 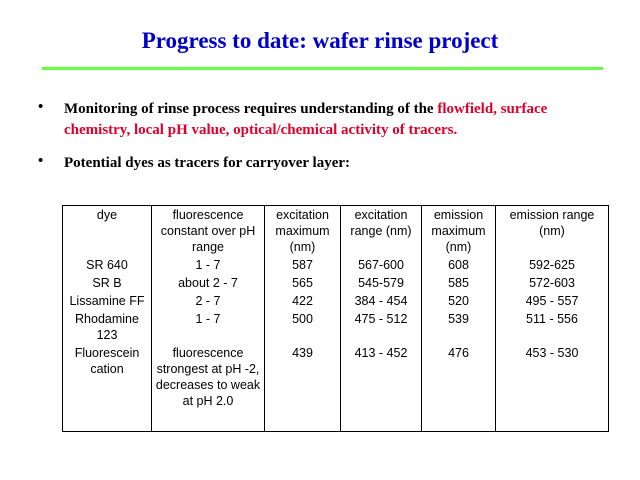 What do you see at coordinates (107, 265) in the screenshot?
I see `table-cell: SR 640` at bounding box center [107, 265].